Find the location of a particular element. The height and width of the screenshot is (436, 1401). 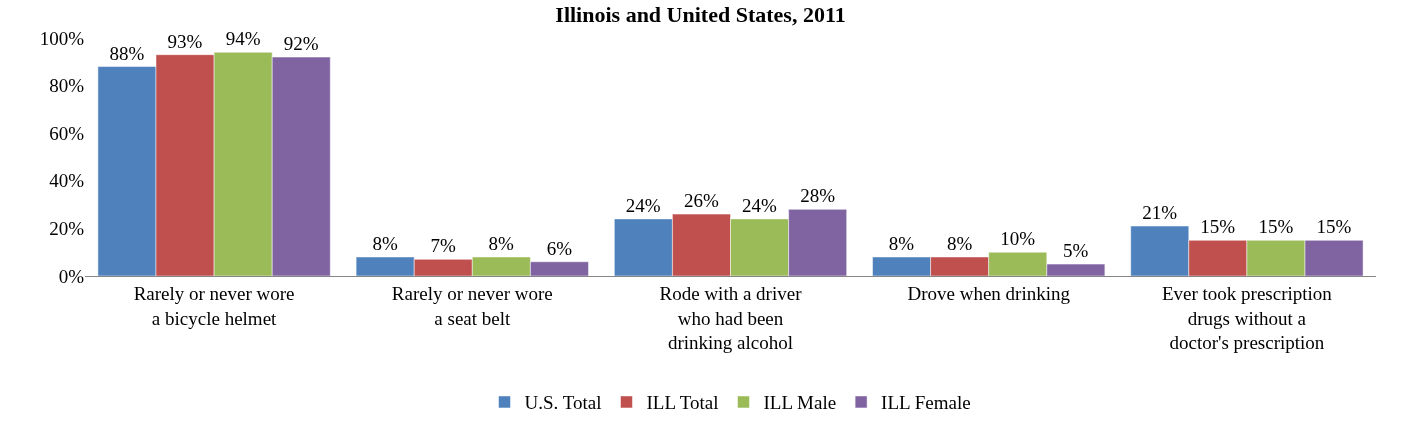

x-tick-label: Rode with a driver who had been drinking alcohol is located at coordinates (731, 318).